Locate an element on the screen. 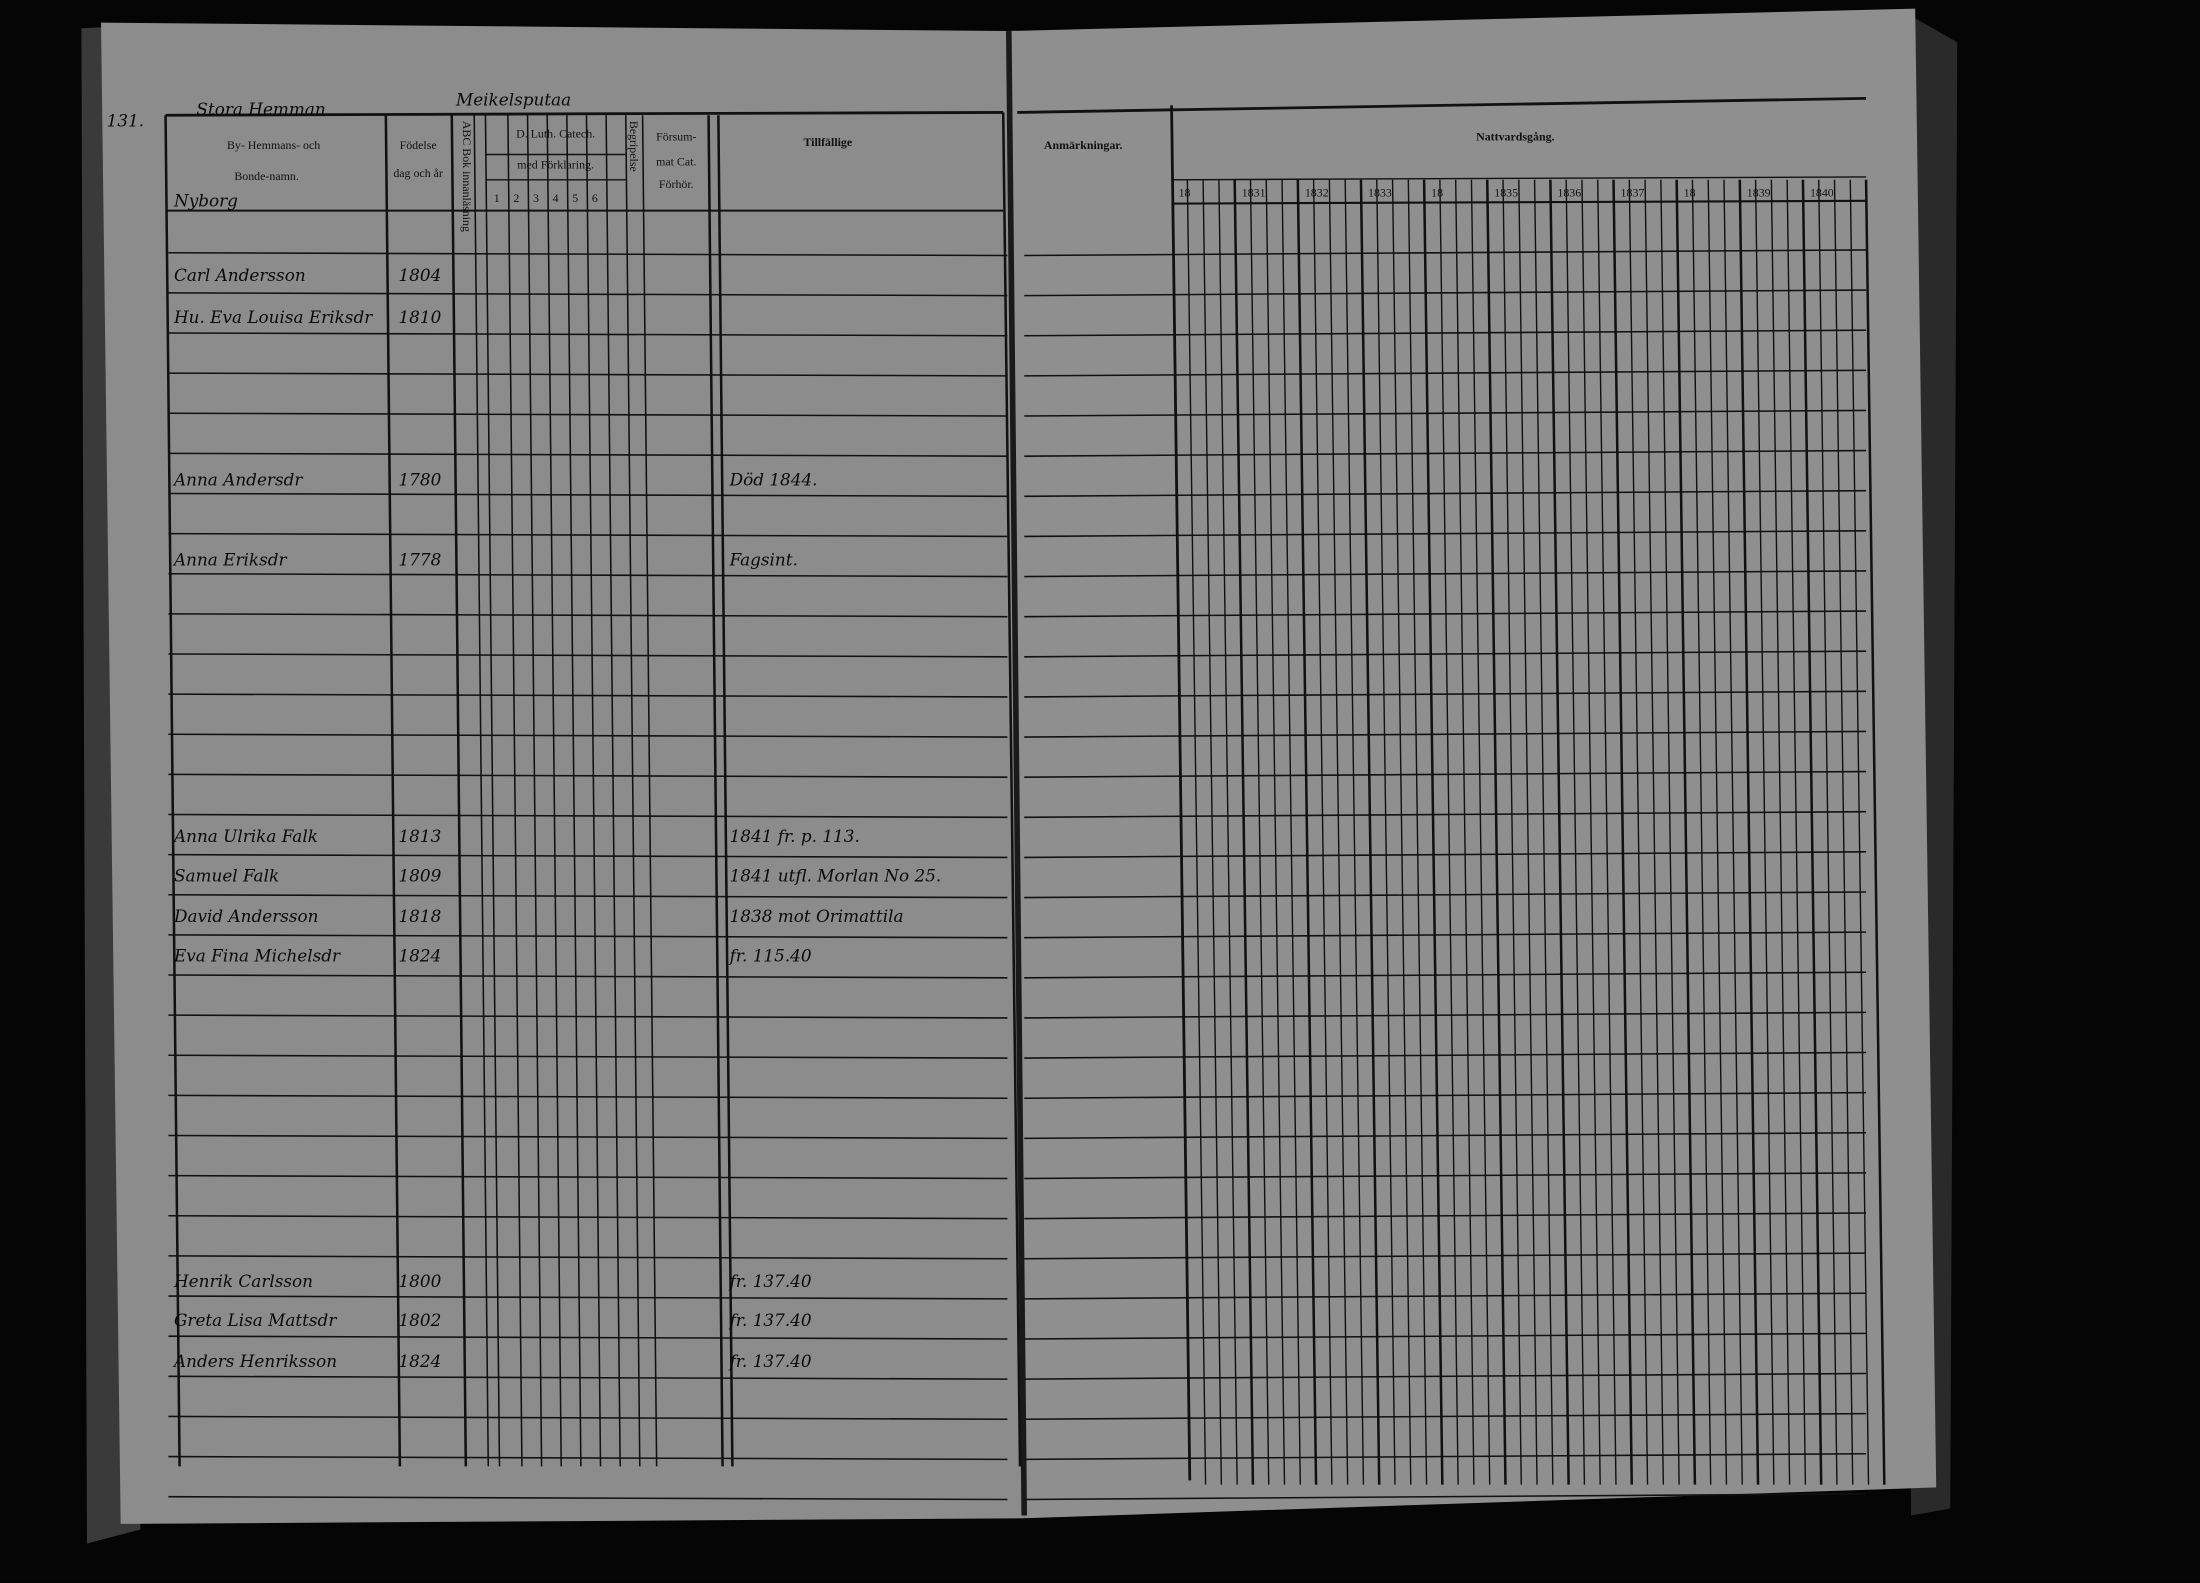 Image resolution: width=2200 pixels, height=1583 pixels. entry-born: 1813 is located at coordinates (419, 836).